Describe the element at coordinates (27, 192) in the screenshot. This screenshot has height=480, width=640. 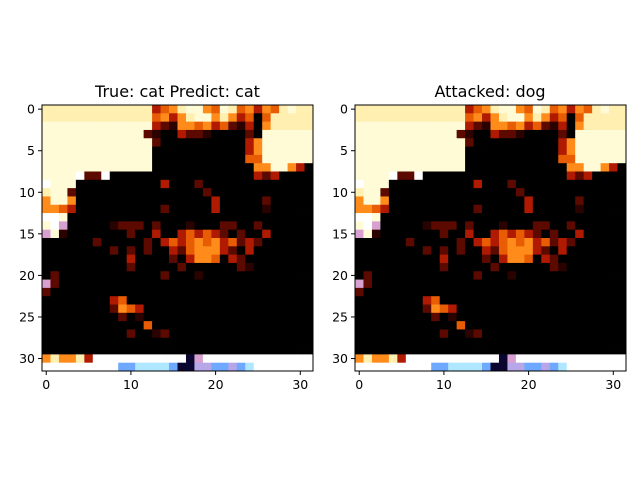
I see `y-tick-label: 10` at that location.